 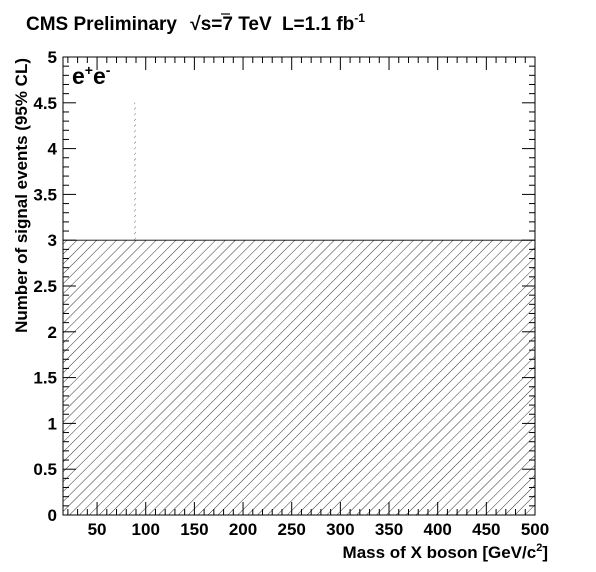 I want to click on y-tick-label: 1, so click(x=52, y=423).